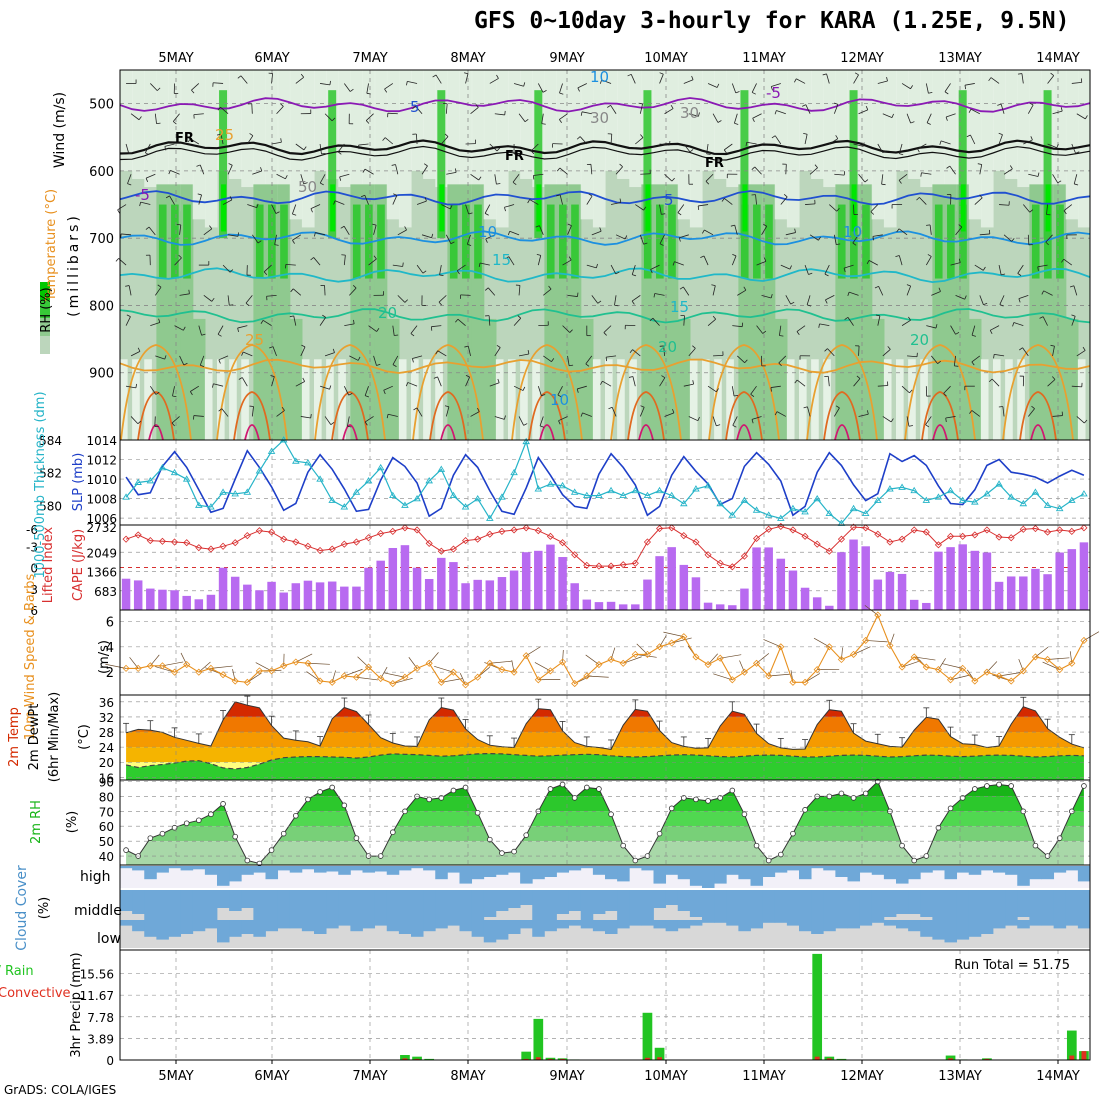  I want to click on precip-tick-label: 0, so click(110, 1061).